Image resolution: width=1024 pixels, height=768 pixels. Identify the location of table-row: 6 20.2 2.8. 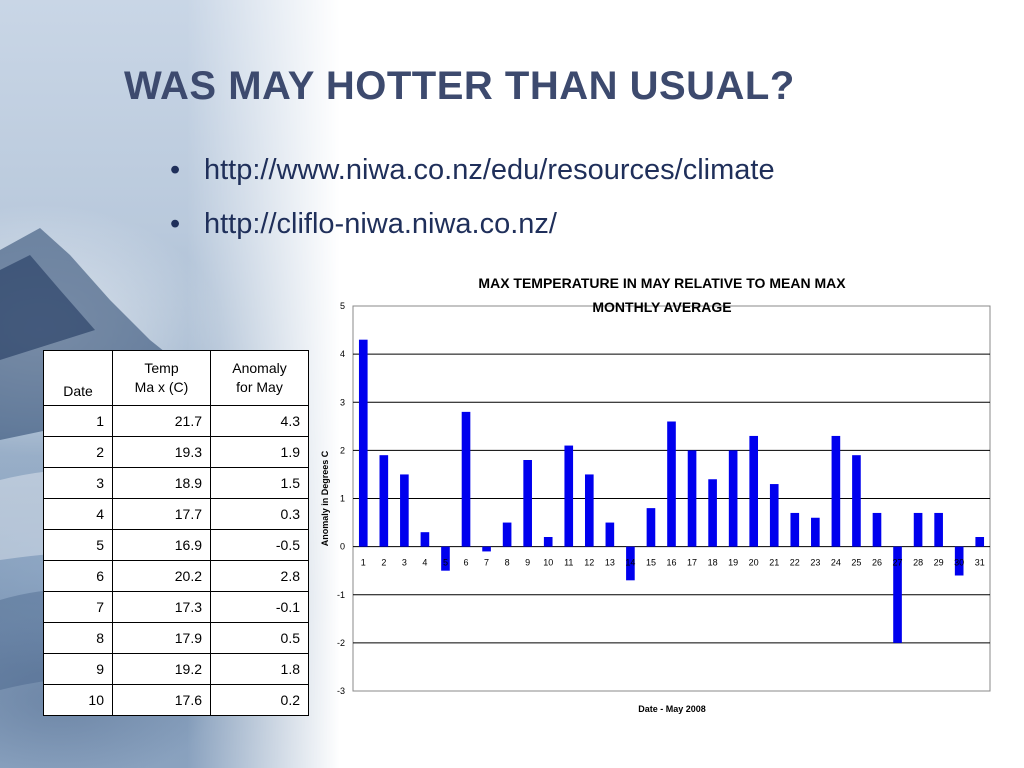
(176, 576).